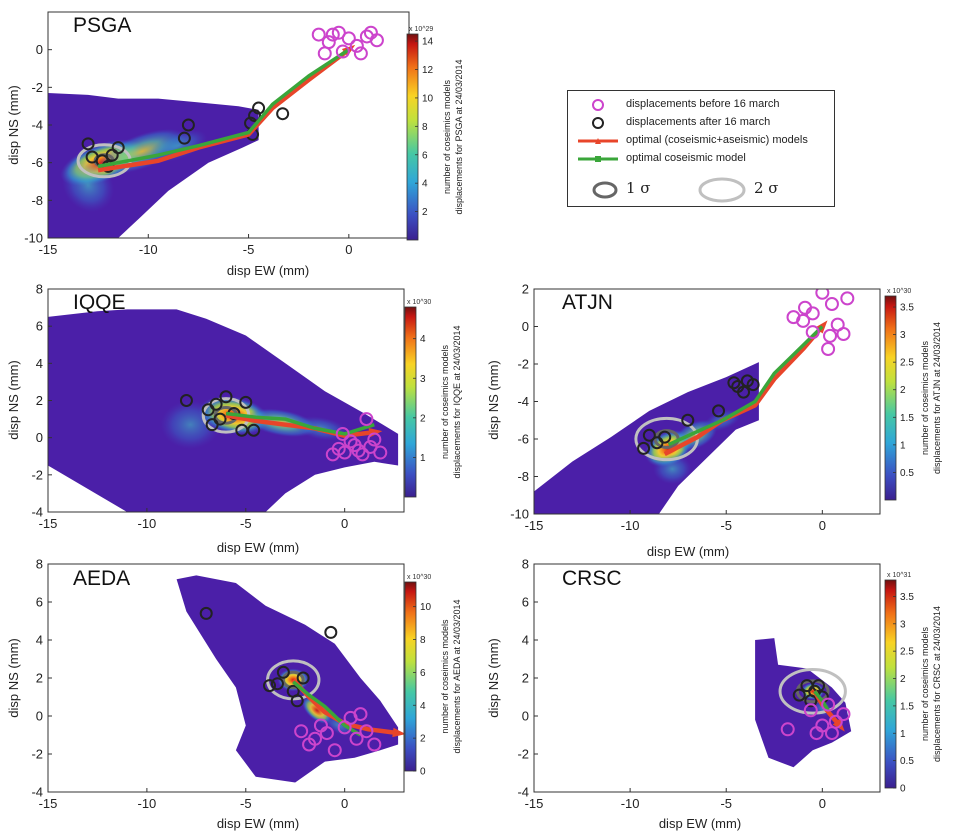  What do you see at coordinates (519, 514) in the screenshot?
I see `y-tick-label: -10` at bounding box center [519, 514].